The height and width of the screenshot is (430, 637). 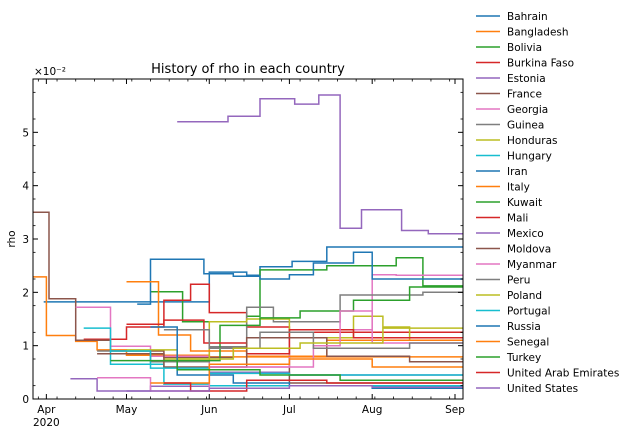 I want to click on legend-label: Bahrain, so click(x=527, y=17).